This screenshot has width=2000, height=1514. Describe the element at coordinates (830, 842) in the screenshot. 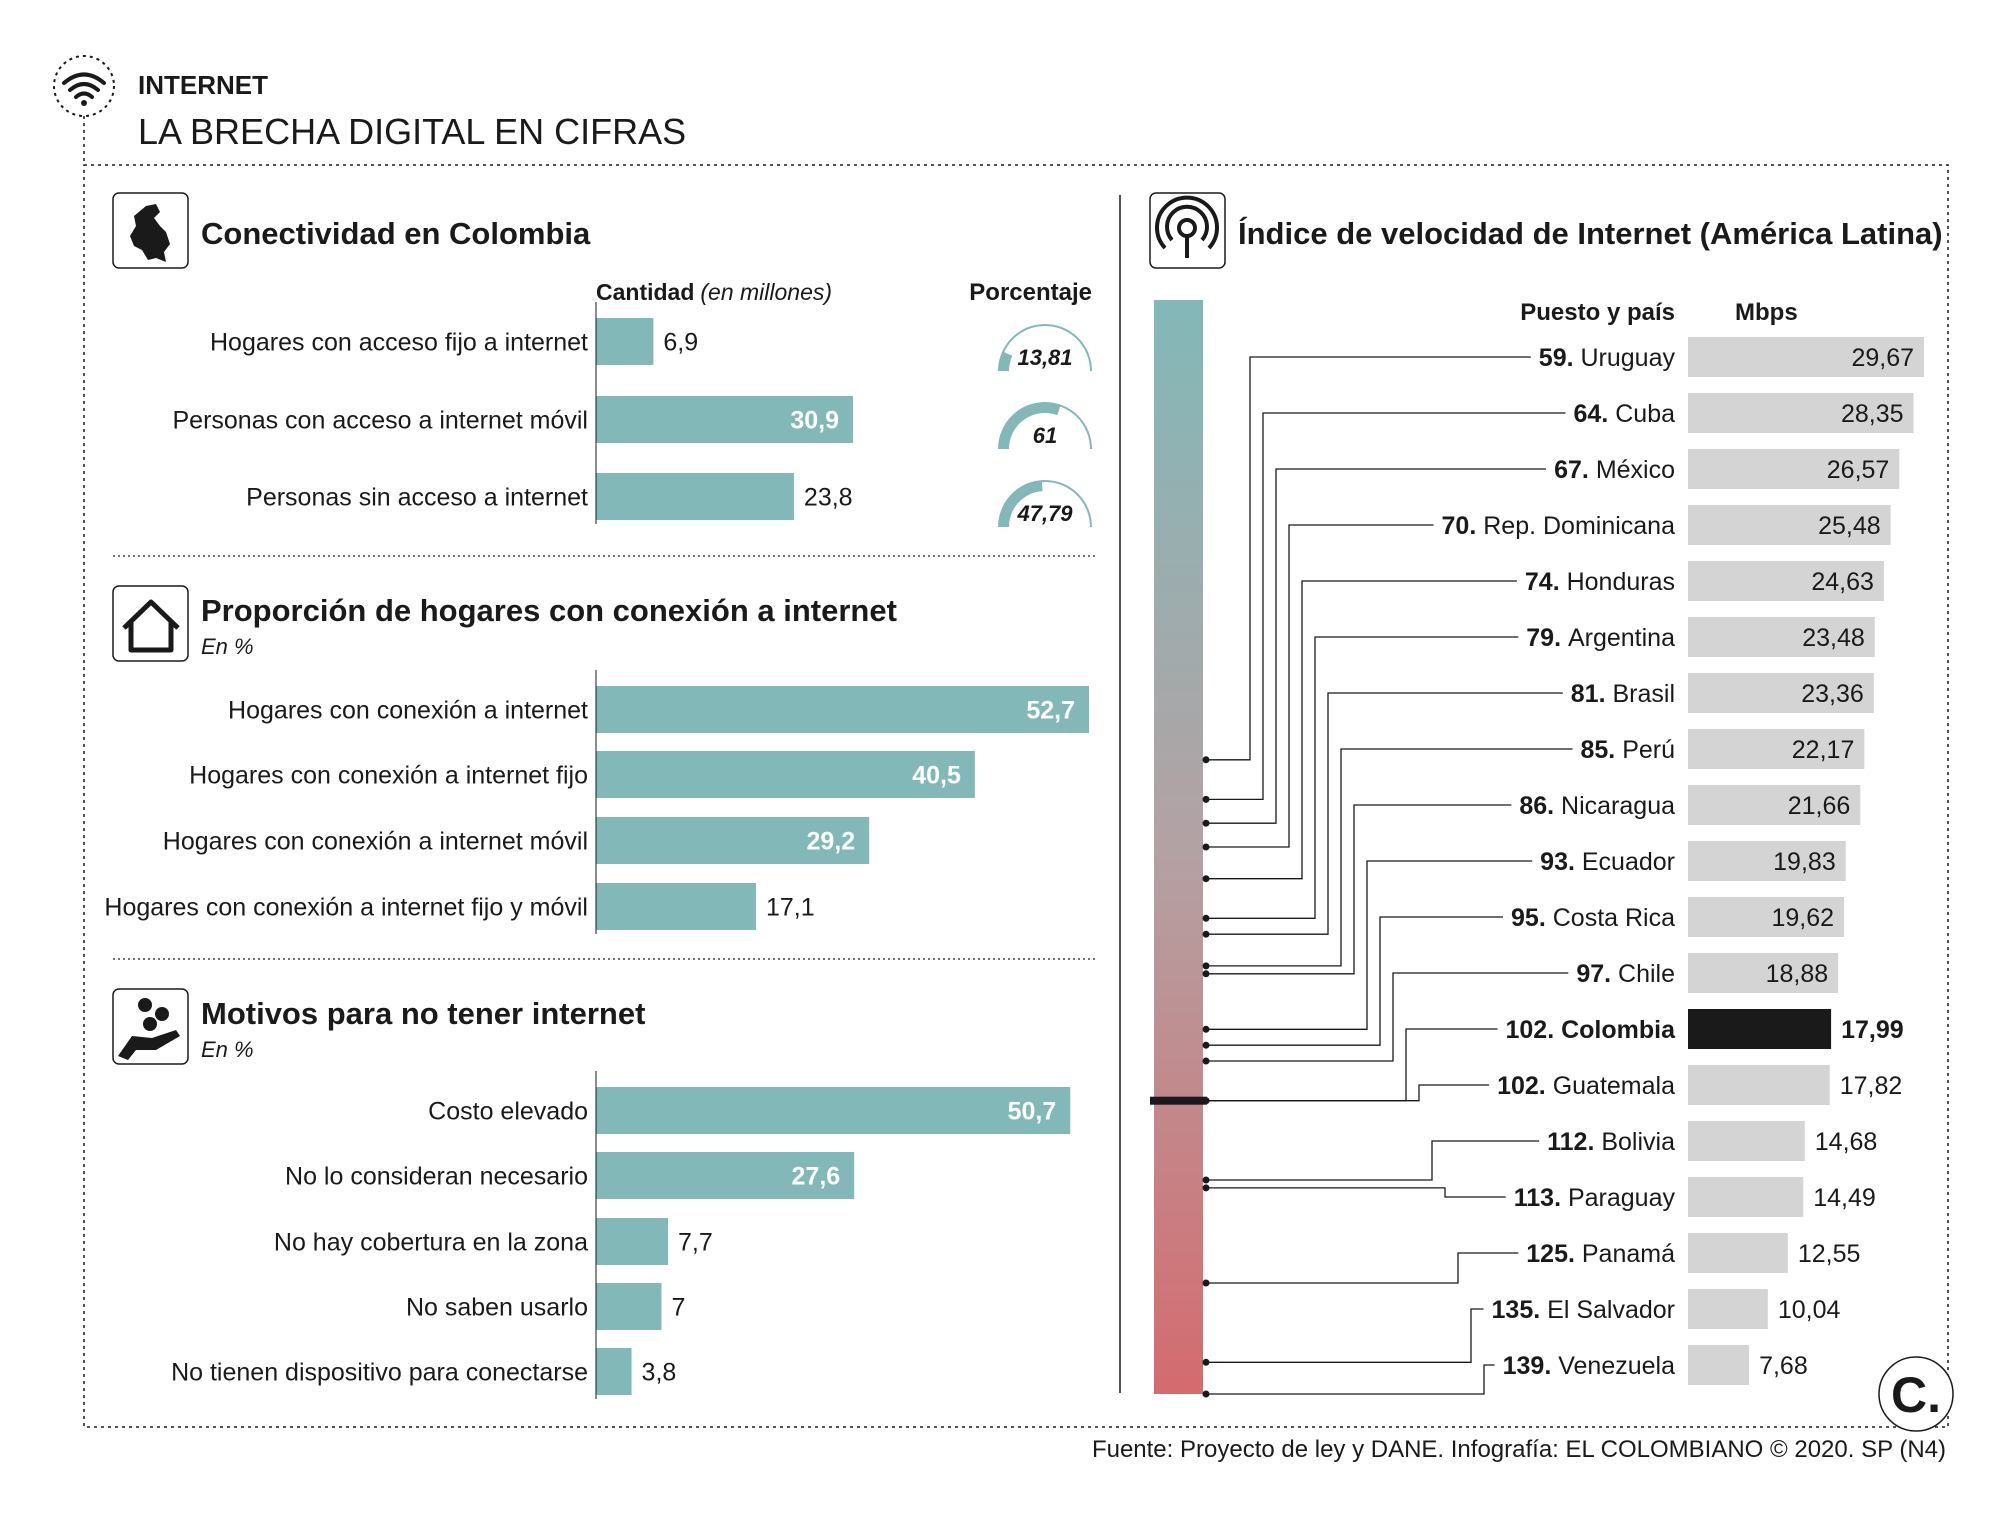

I see `proporcion-value-label: 29,2` at that location.